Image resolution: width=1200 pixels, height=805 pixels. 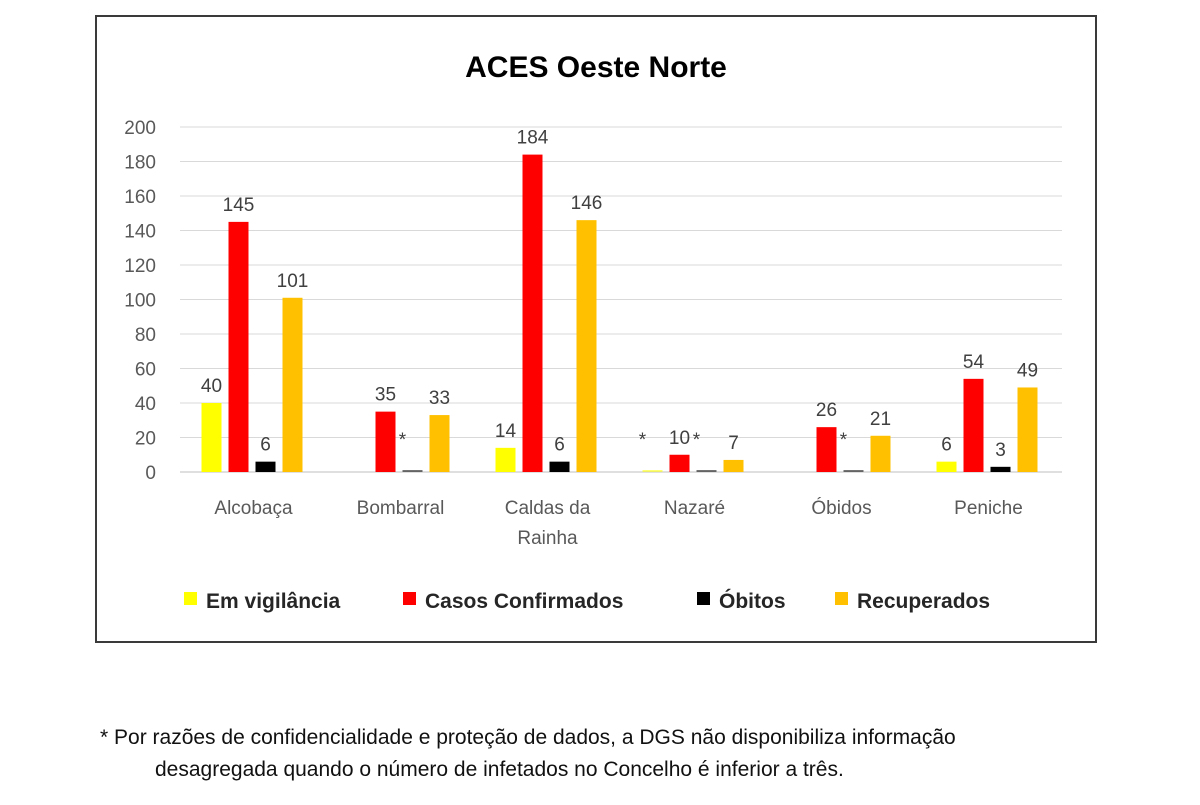 I want to click on y-tick-label: 120, so click(x=140, y=266).